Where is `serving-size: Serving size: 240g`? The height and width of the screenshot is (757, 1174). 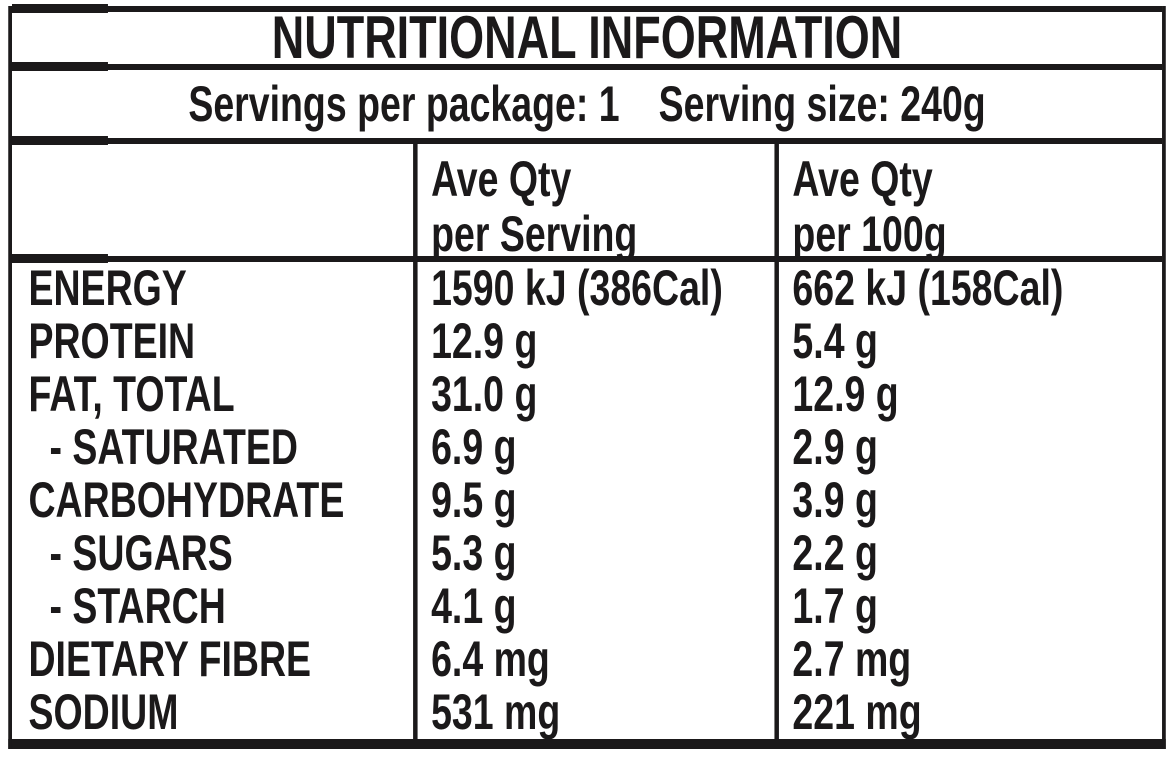
serving-size: Serving size: 240g is located at coordinates (822, 104).